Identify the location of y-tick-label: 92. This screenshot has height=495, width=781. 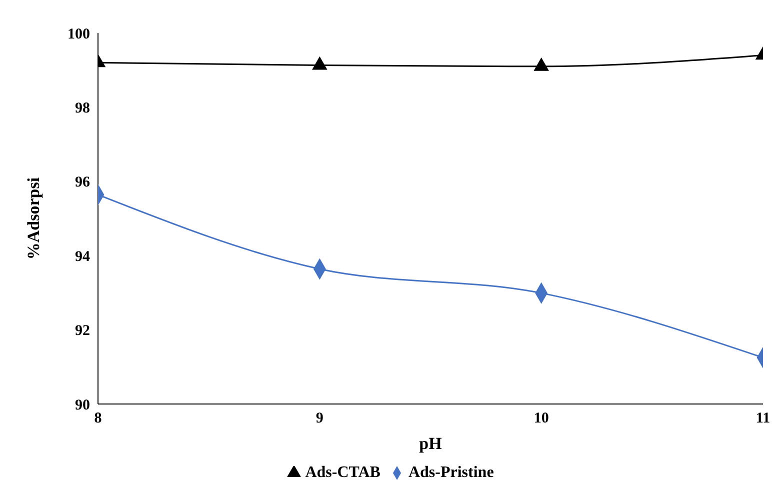
(82, 331).